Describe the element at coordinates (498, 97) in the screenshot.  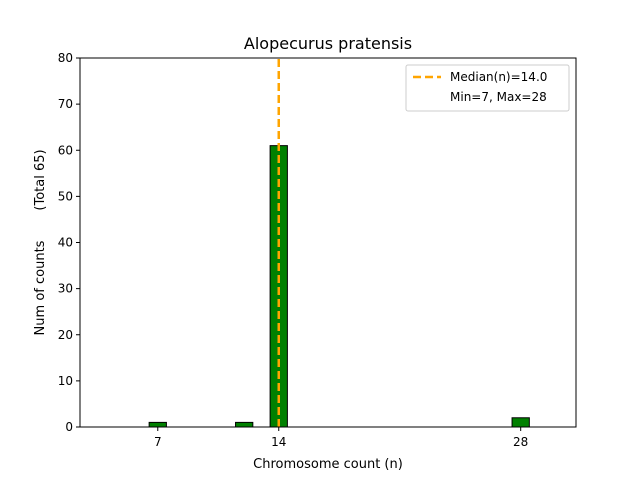
I see `legend-minmax-label: Min=7, Max=28` at that location.